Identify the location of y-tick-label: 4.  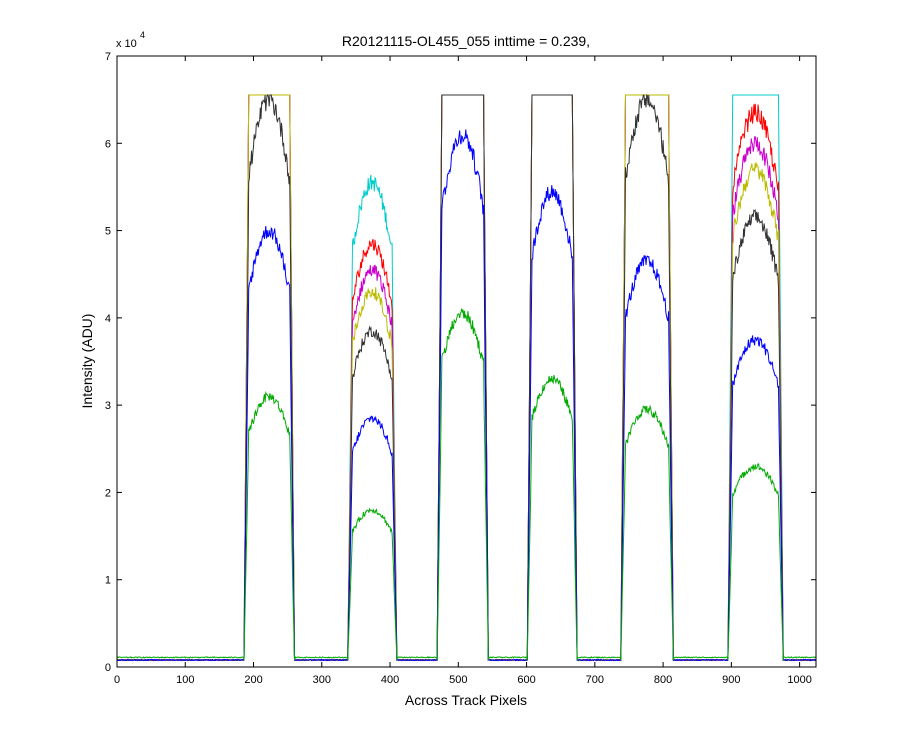
(108, 319).